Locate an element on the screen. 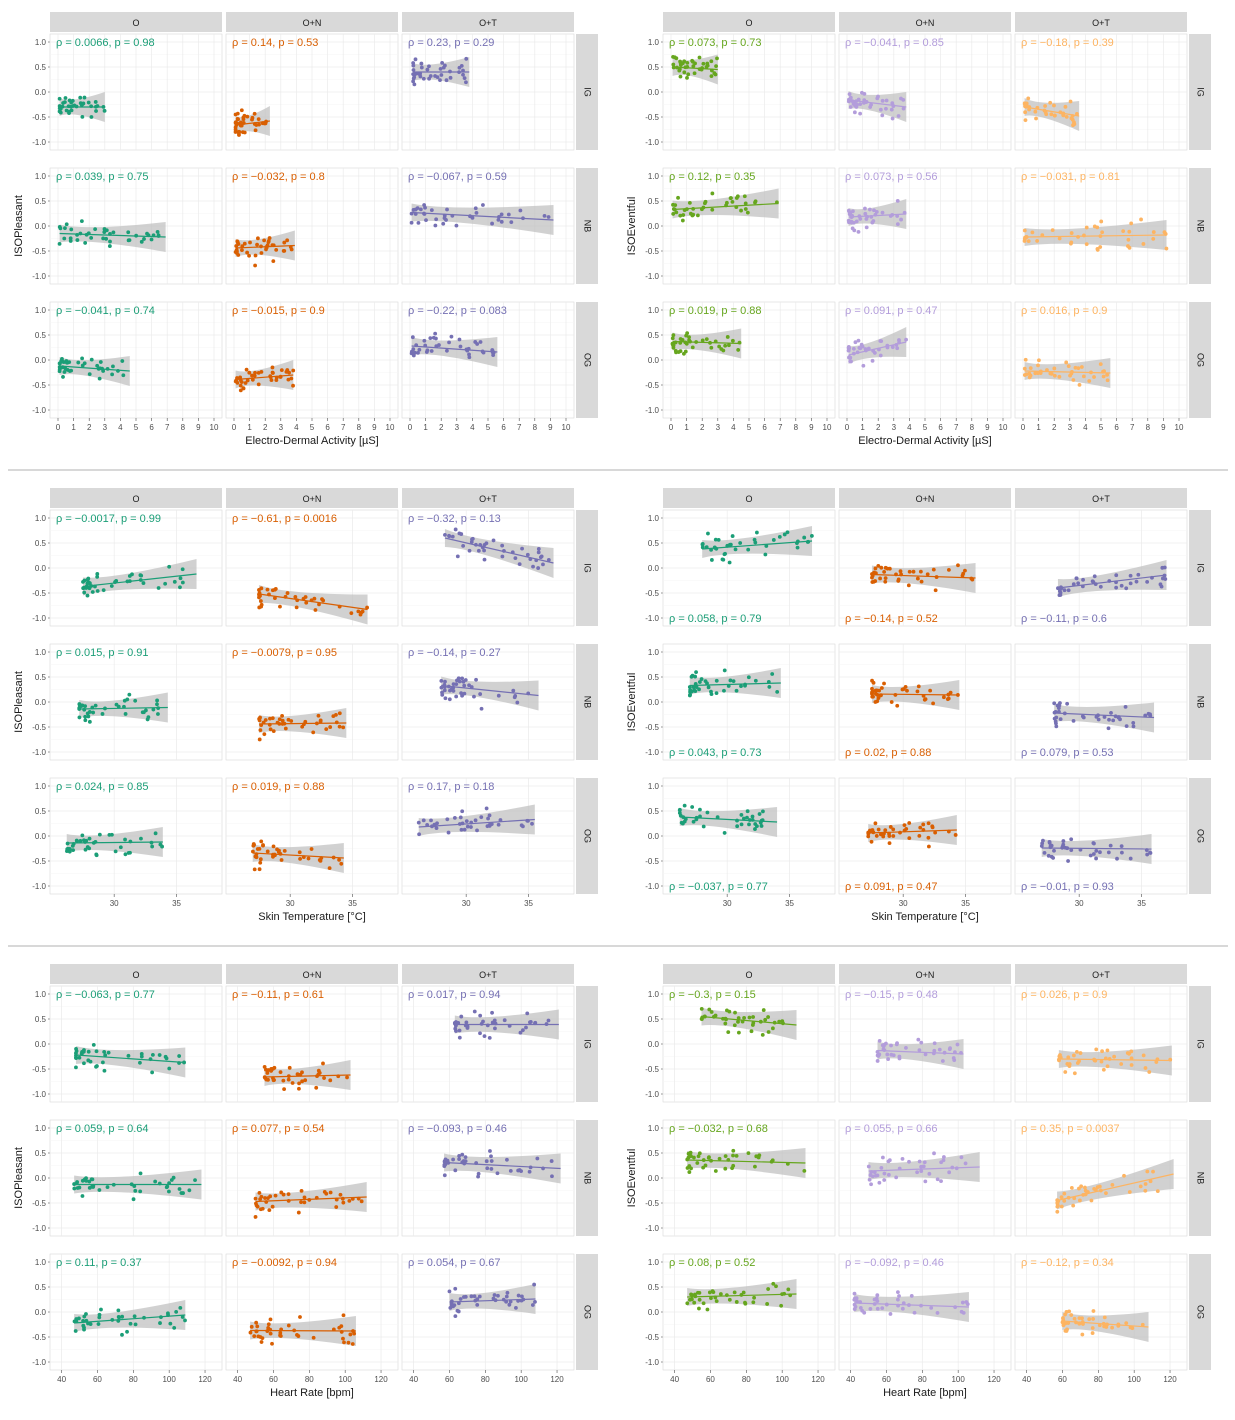 This screenshot has width=1235, height=1420. x-tick-label: 10 is located at coordinates (827, 427).